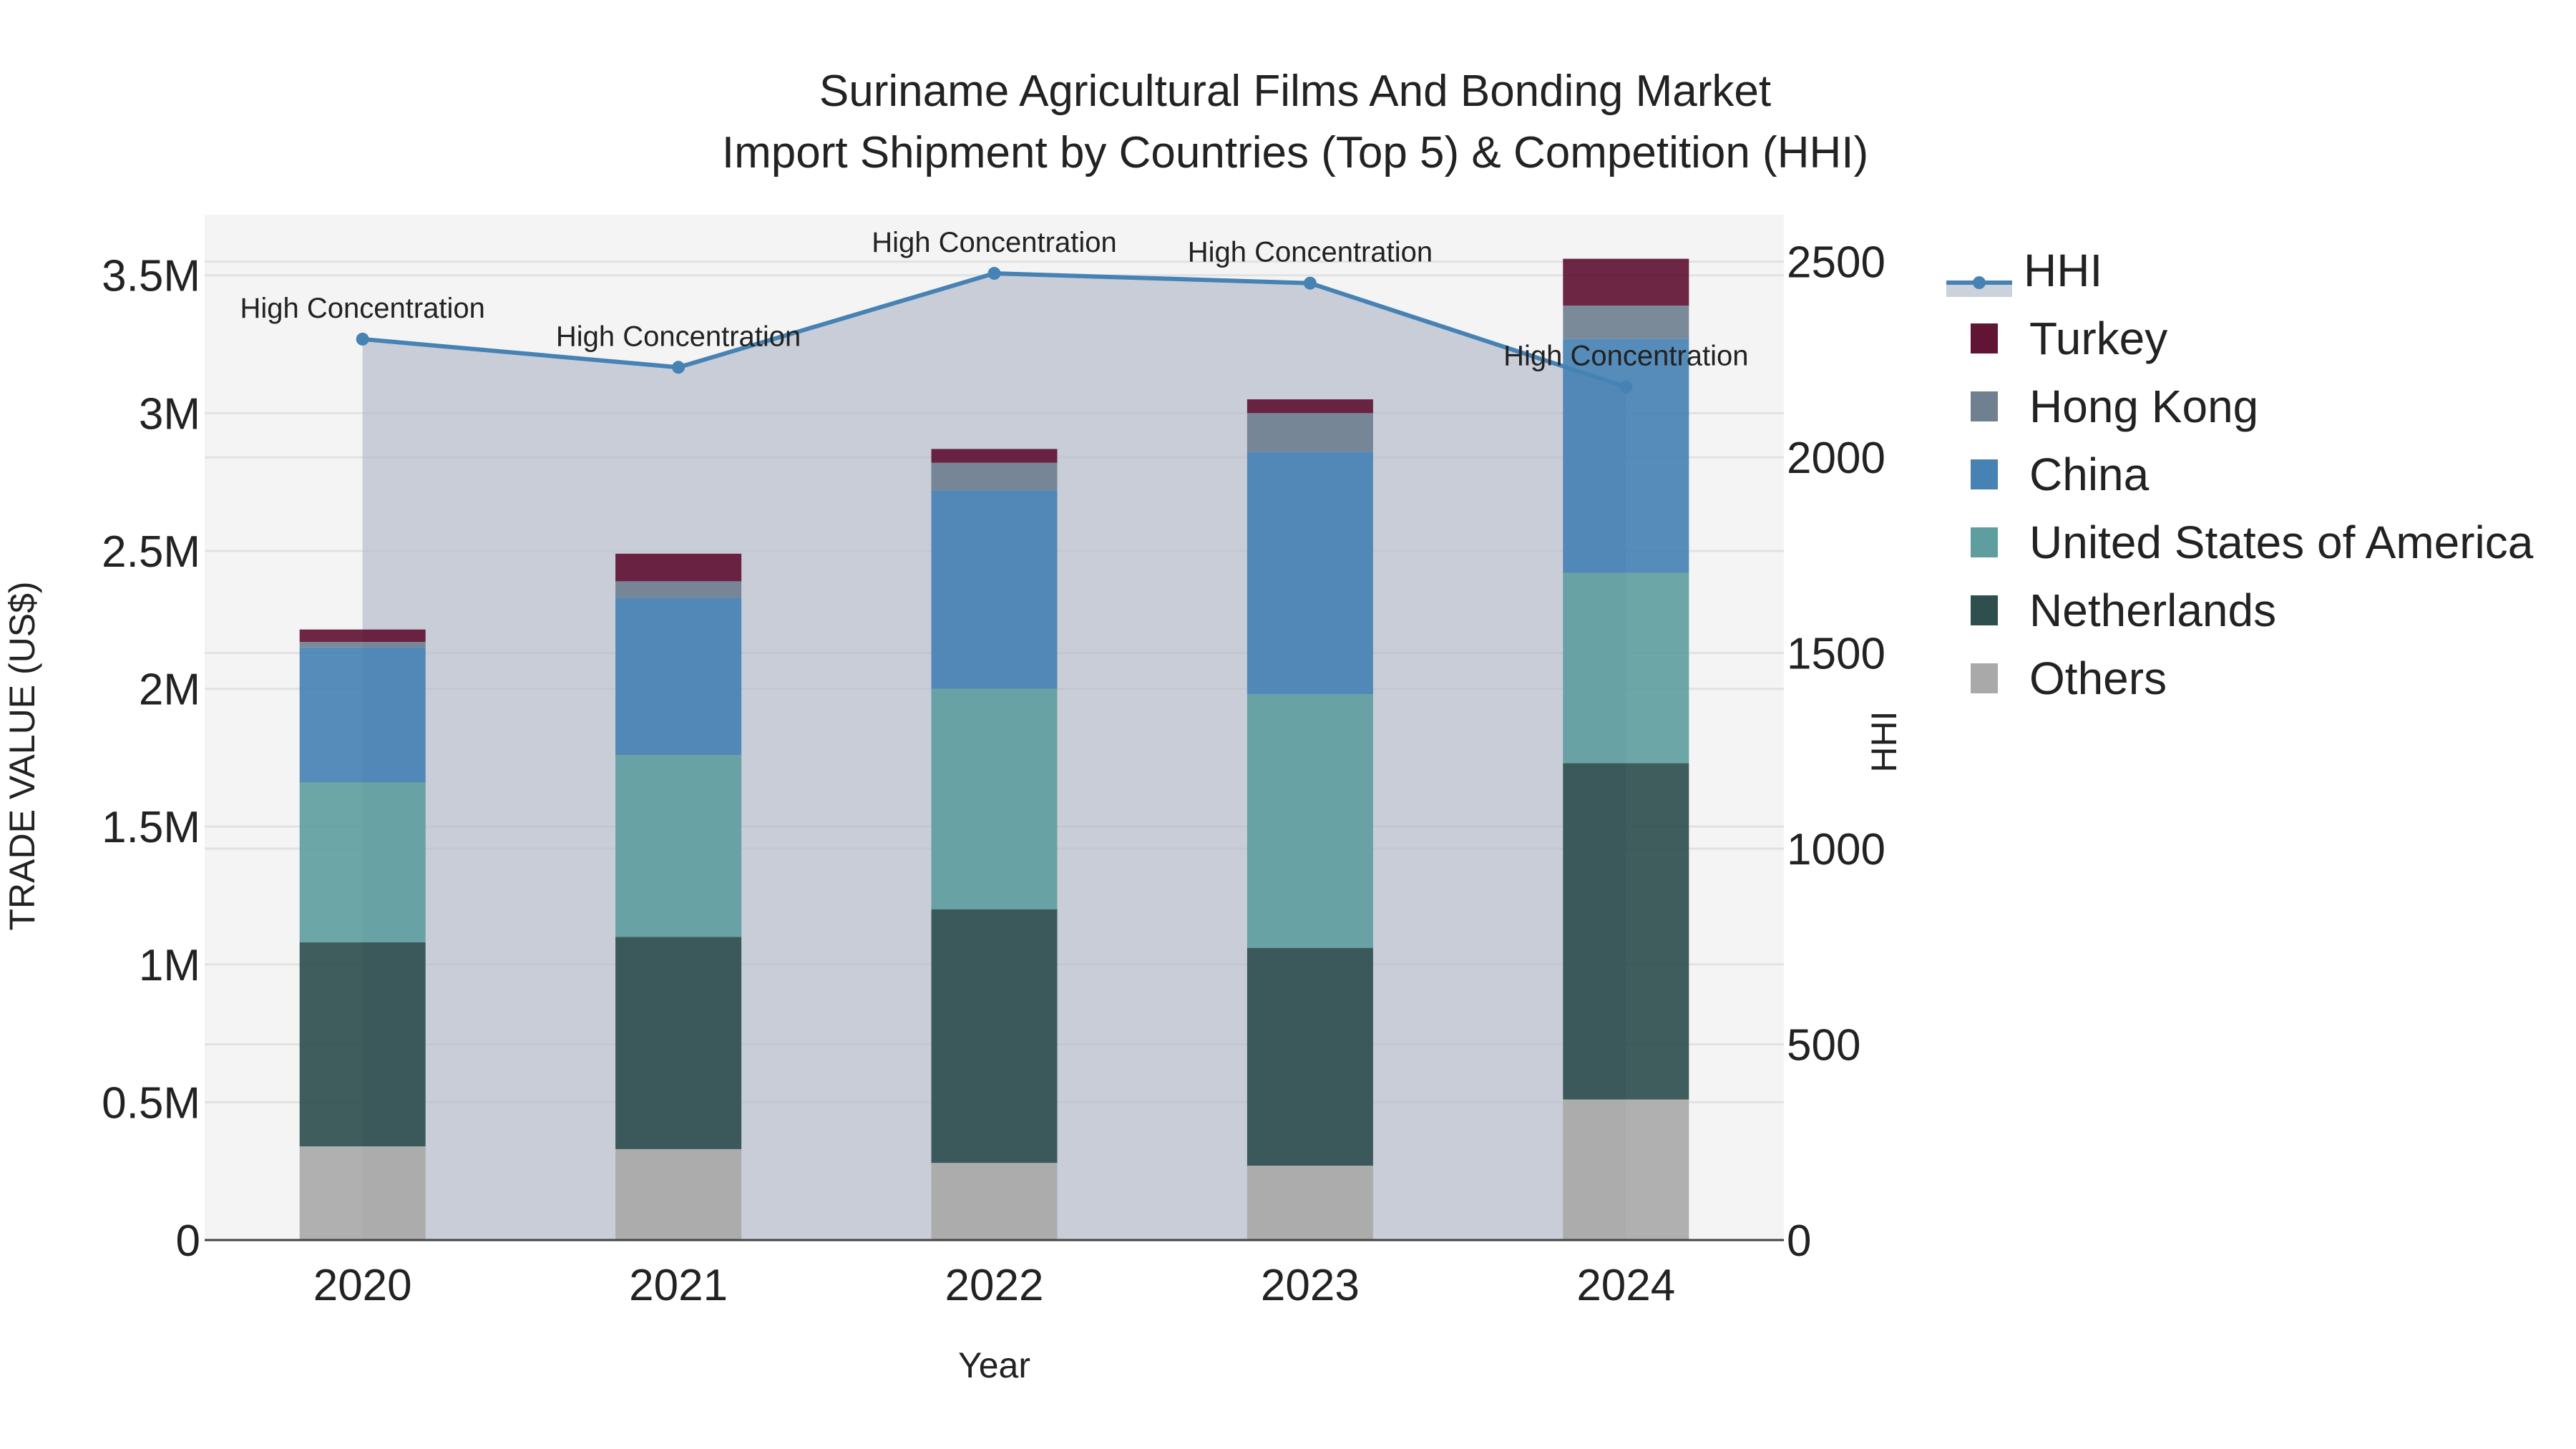  Describe the element at coordinates (2144, 406) in the screenshot. I see `legend-label: Hong Kong` at that location.